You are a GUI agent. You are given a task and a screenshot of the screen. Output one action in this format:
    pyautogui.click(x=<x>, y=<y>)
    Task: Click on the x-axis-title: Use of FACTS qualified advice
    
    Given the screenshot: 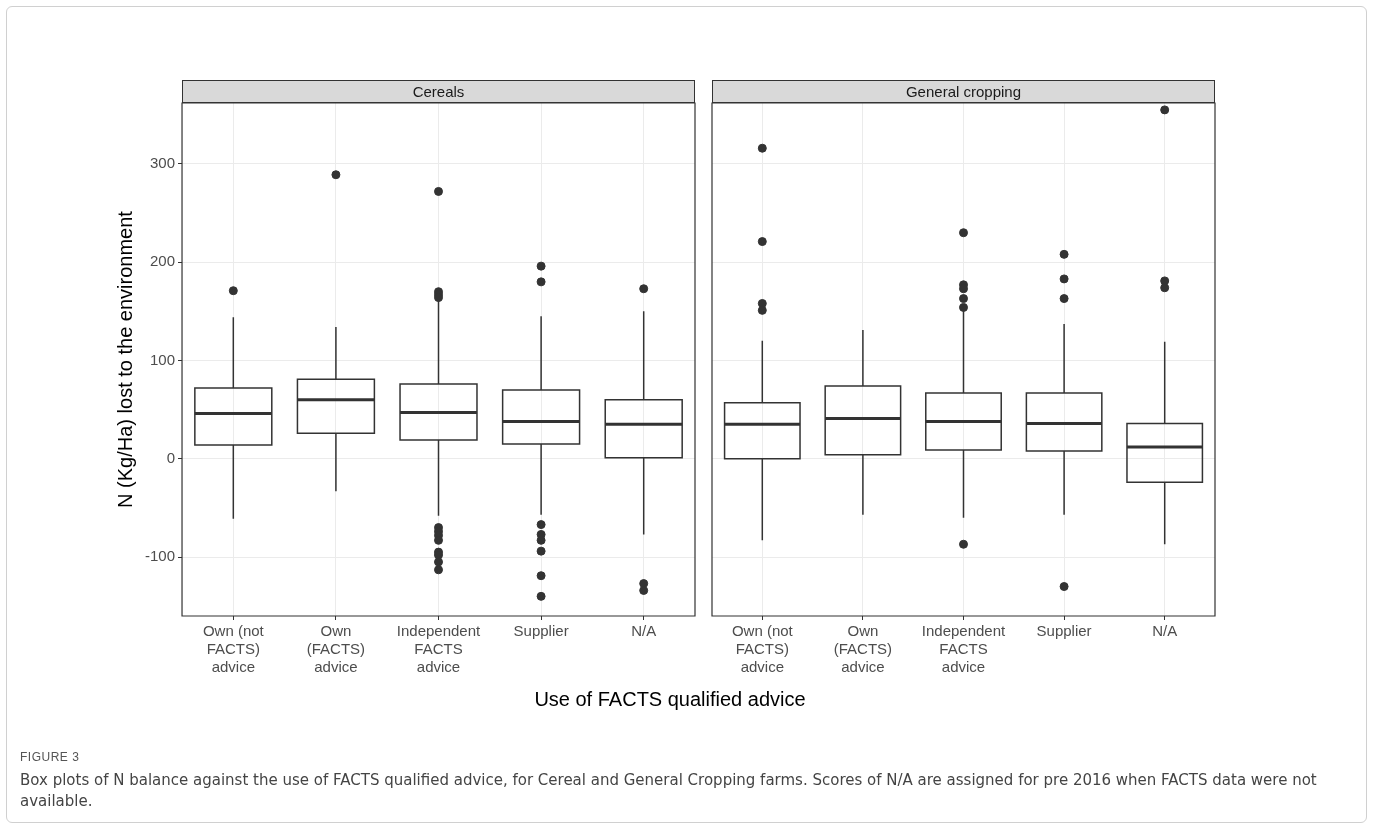 What is the action you would take?
    pyautogui.click(x=670, y=699)
    